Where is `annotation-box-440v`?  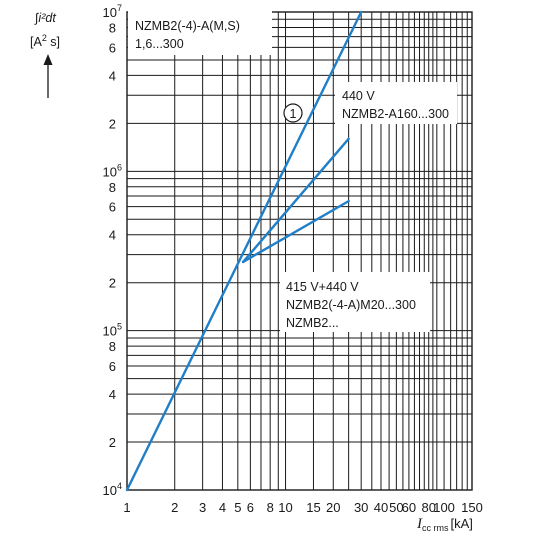 annotation-box-440v is located at coordinates (396, 103).